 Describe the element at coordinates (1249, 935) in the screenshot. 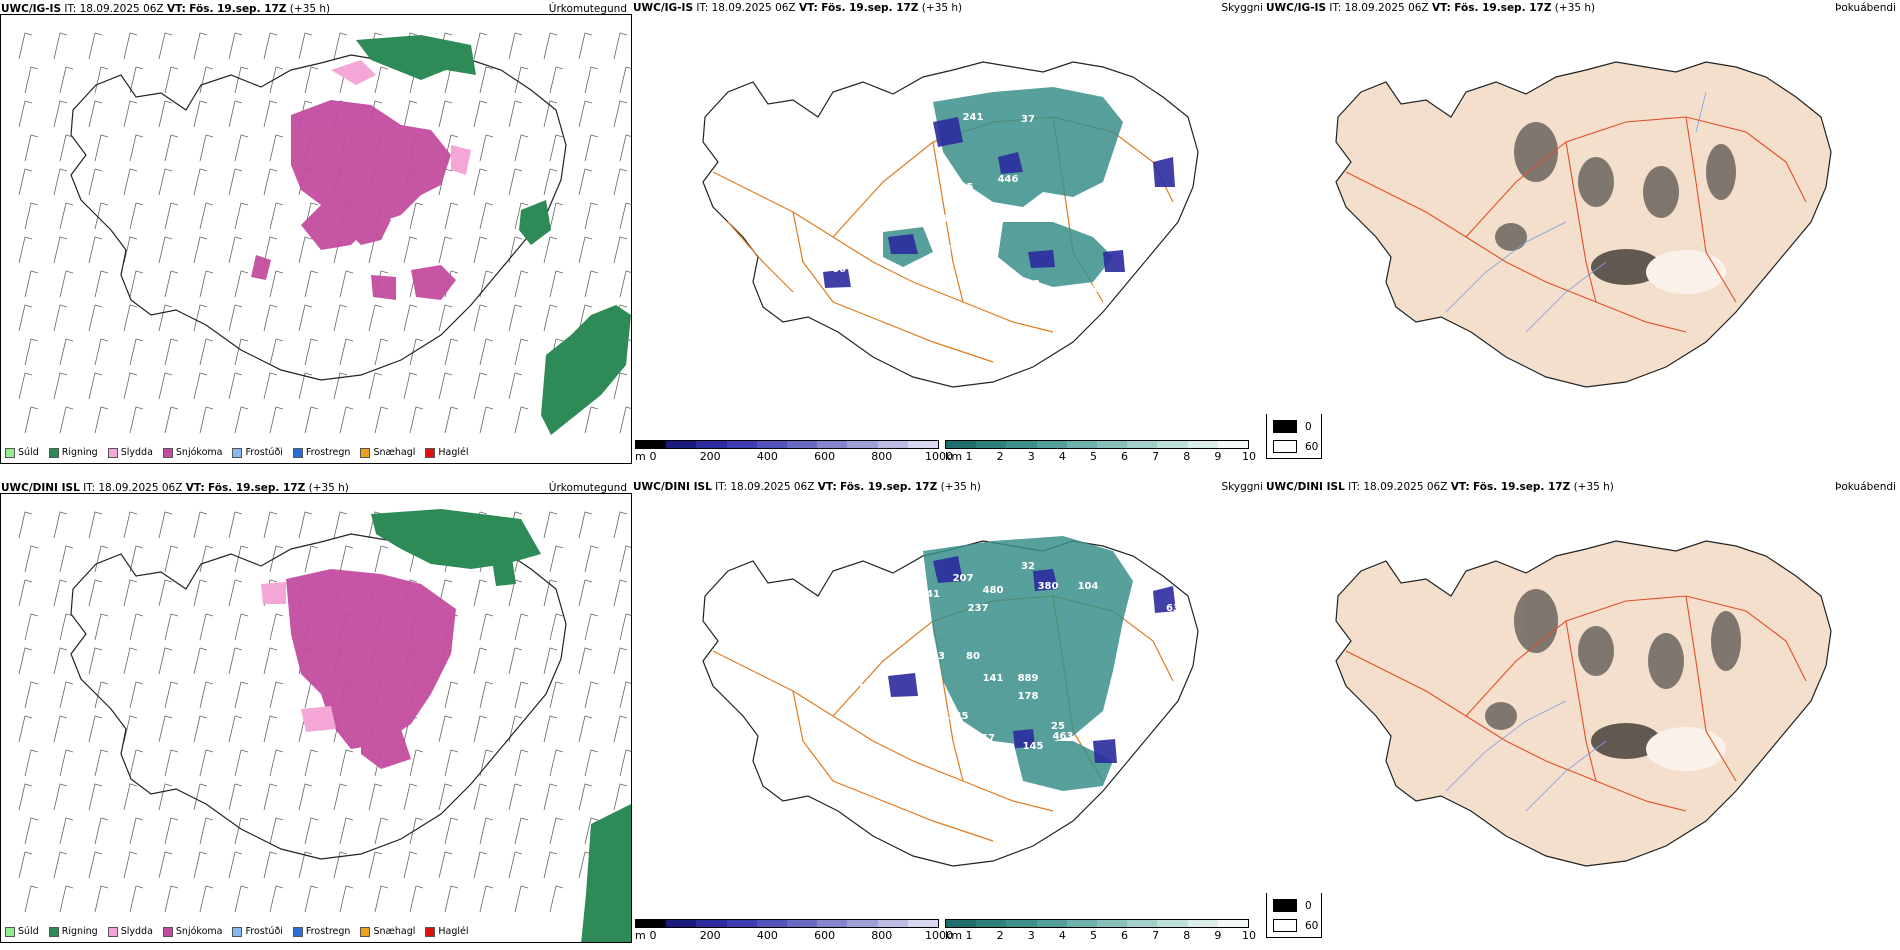

I see `colorbar-tick: 10` at that location.